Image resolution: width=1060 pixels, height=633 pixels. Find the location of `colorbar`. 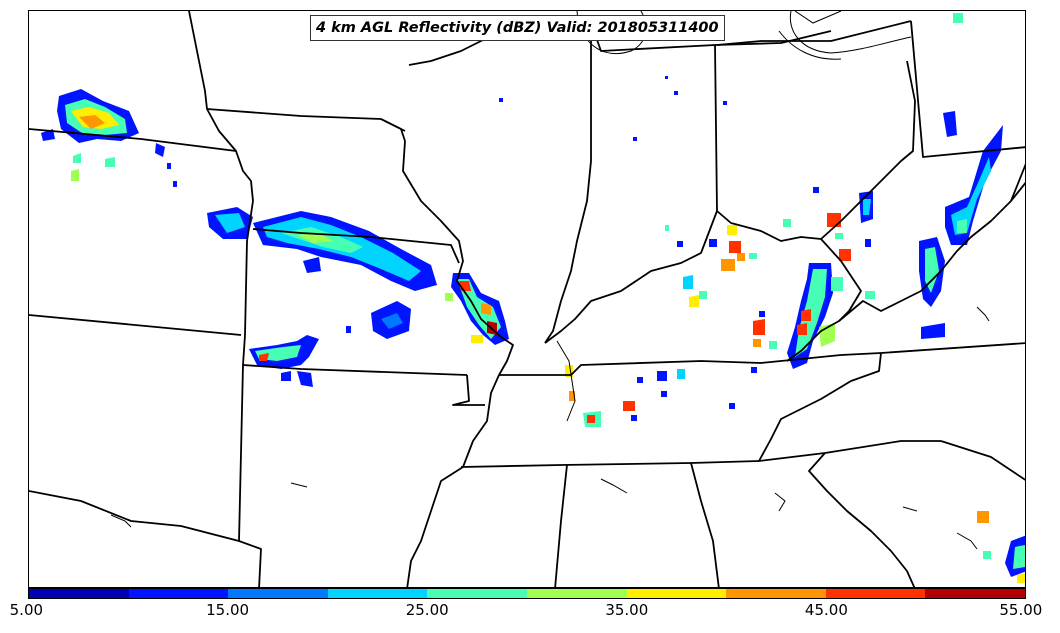

colorbar is located at coordinates (527, 593).